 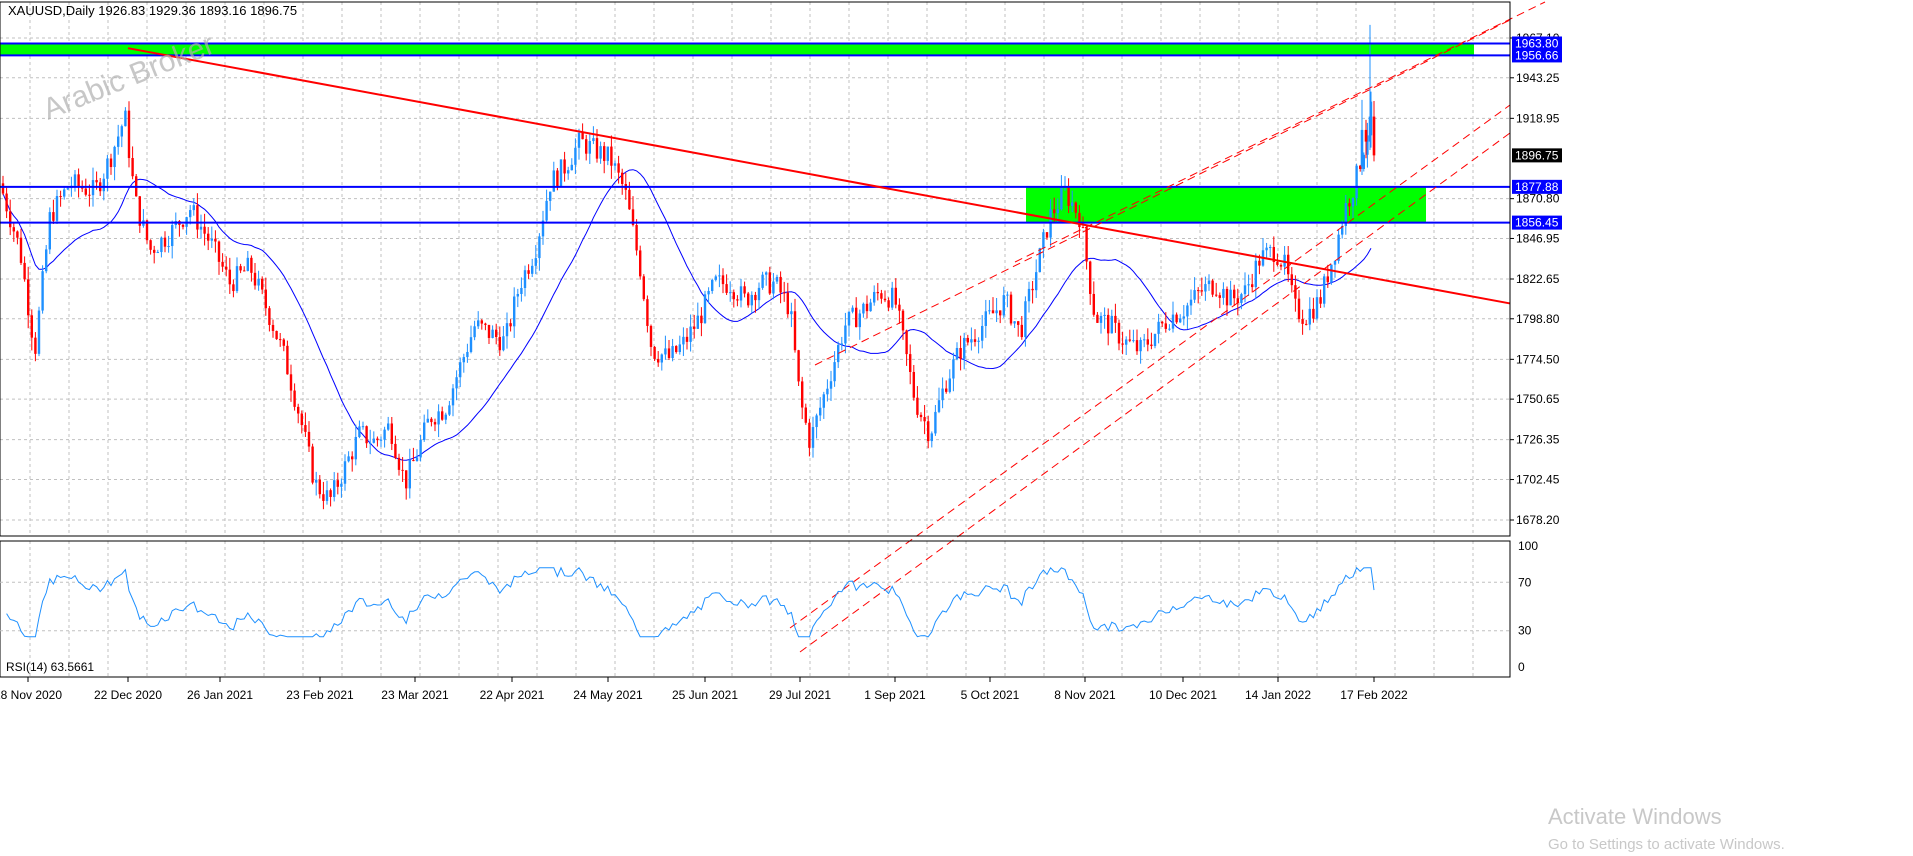 What do you see at coordinates (1537, 187) in the screenshot?
I see `price-label-text: 1877.88` at bounding box center [1537, 187].